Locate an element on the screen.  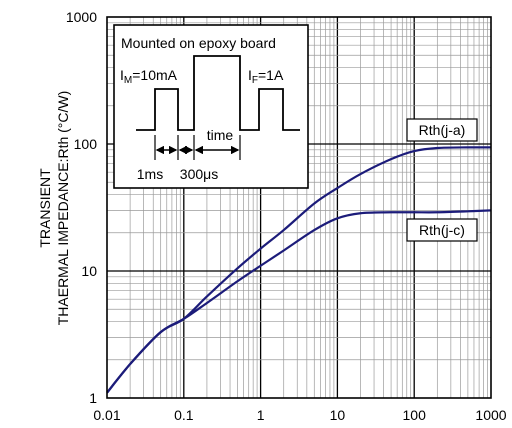
legend-label-rth-jc: Rth(j-c) is located at coordinates (442, 230).